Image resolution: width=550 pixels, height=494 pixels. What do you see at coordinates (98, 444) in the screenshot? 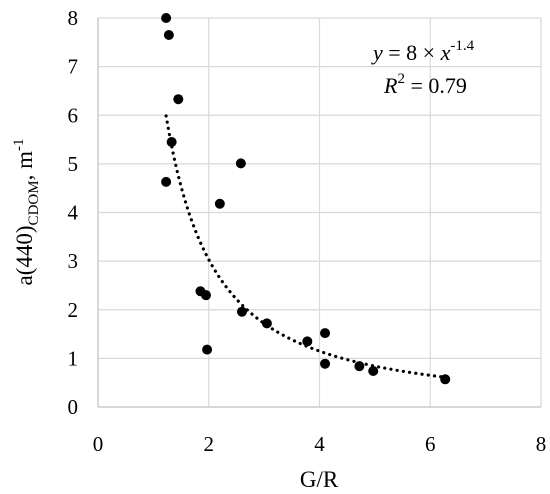
I see `x-tick-label: 0` at bounding box center [98, 444].